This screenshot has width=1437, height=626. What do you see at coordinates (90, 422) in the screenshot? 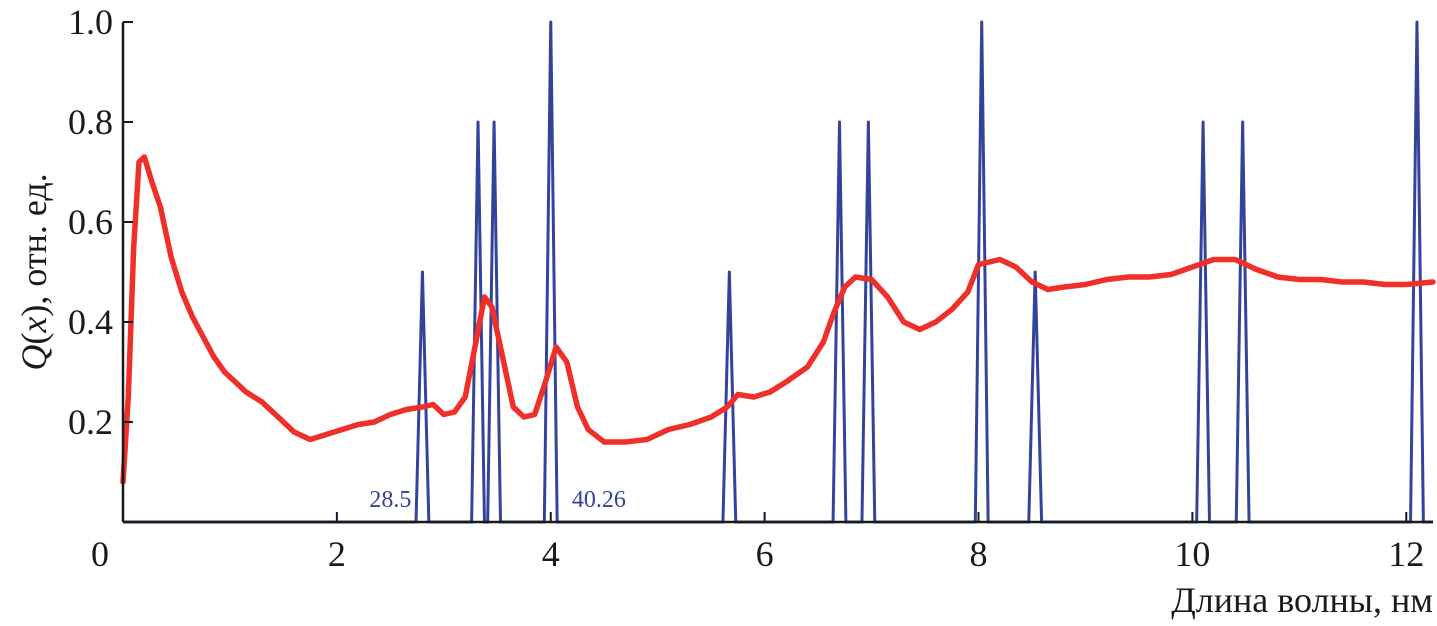
I see `y-tick-label-0.2: 0.2` at bounding box center [90, 422].